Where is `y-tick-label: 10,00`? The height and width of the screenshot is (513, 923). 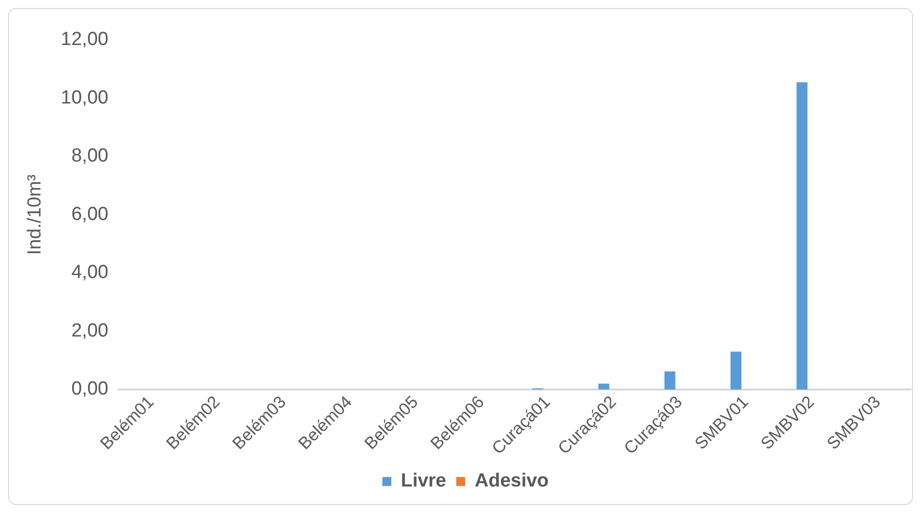
y-tick-label: 10,00 is located at coordinates (84, 97).